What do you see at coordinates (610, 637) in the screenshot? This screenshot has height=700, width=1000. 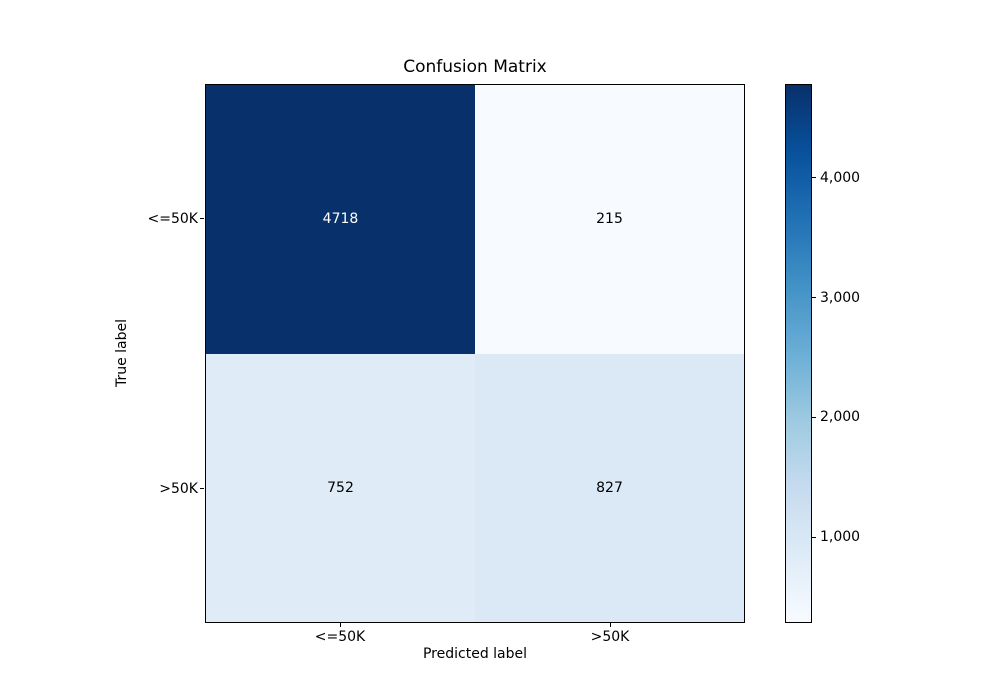 I see `x-tick-label-gt50k: >50K` at bounding box center [610, 637].